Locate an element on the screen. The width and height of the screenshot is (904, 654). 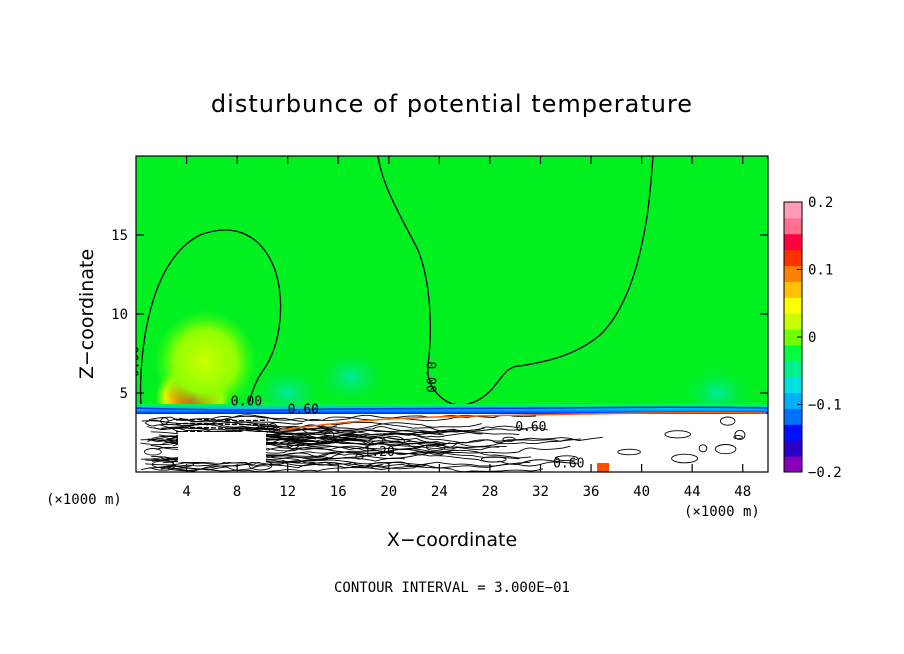
colorbar-label: 0.1 is located at coordinates (820, 271).